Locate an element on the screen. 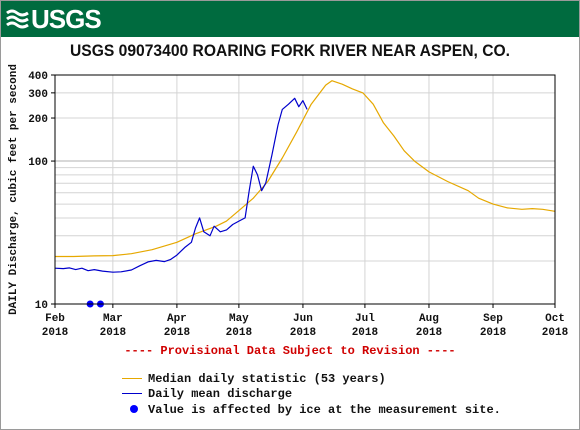  x-tick-label: Jun is located at coordinates (303, 319).